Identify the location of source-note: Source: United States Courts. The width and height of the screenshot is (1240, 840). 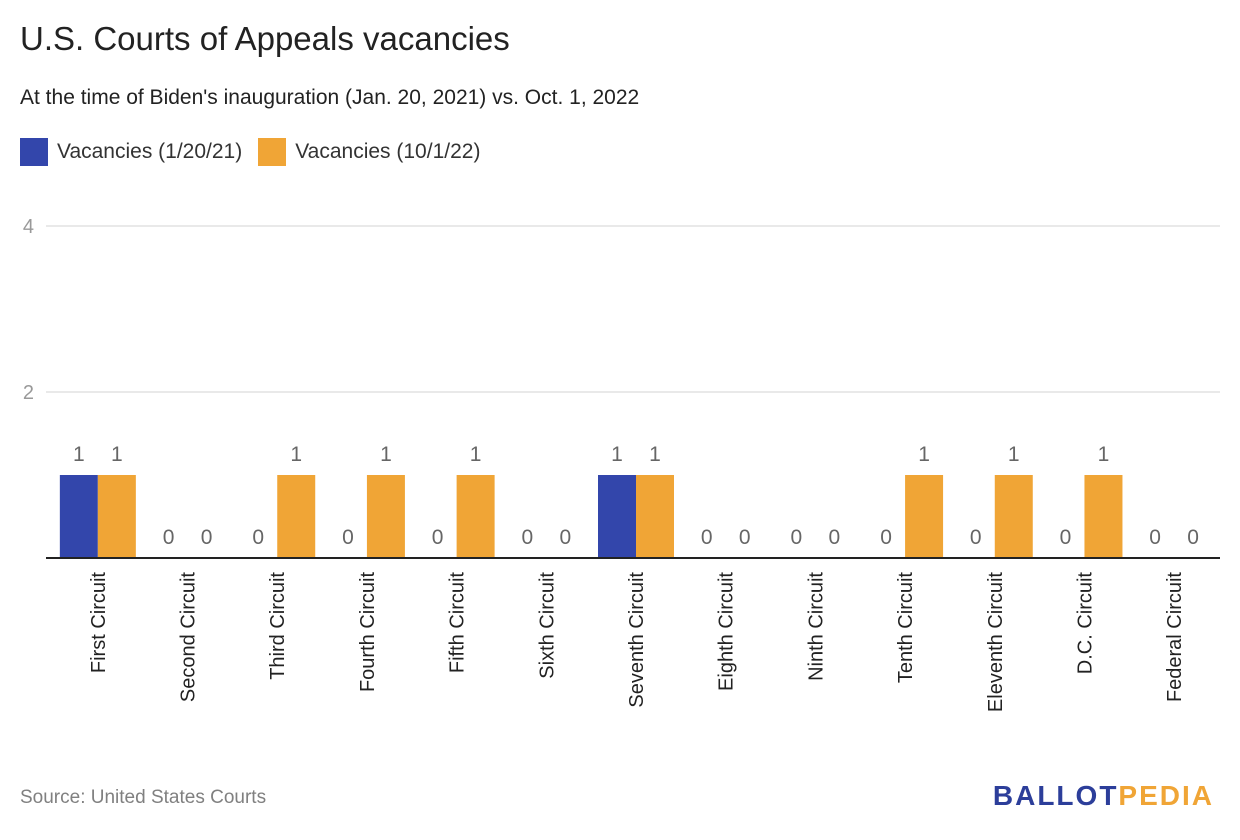
(143, 797).